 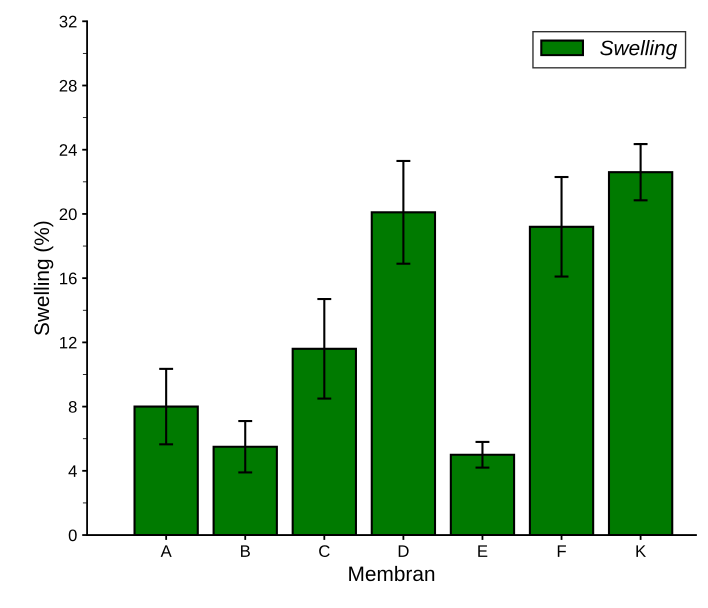 I want to click on legend-label: Swelling, so click(x=639, y=50).